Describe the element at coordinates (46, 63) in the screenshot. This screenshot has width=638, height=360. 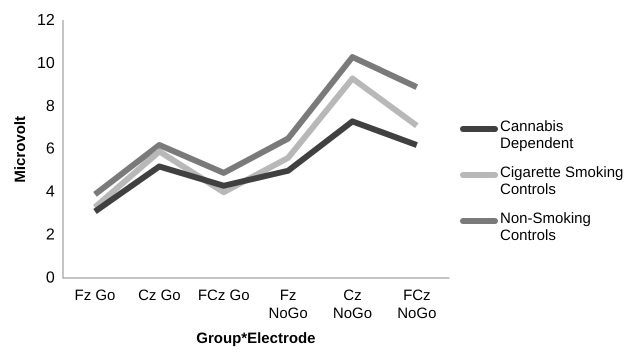
I see `y-tick-label: 10` at that location.